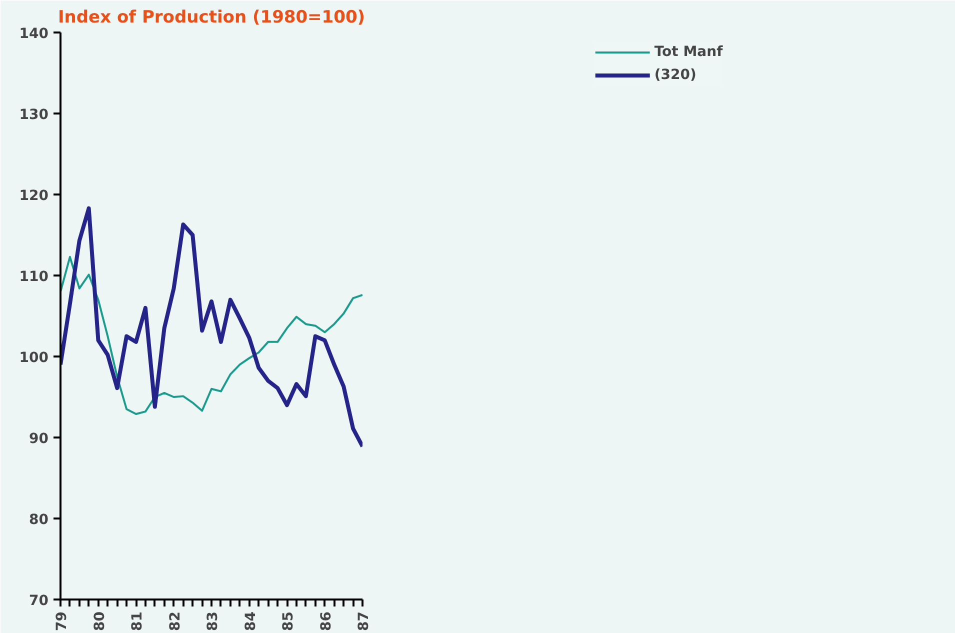 Image resolution: width=955 pixels, height=633 pixels. Describe the element at coordinates (39, 439) in the screenshot. I see `y-tick-label: 90` at that location.